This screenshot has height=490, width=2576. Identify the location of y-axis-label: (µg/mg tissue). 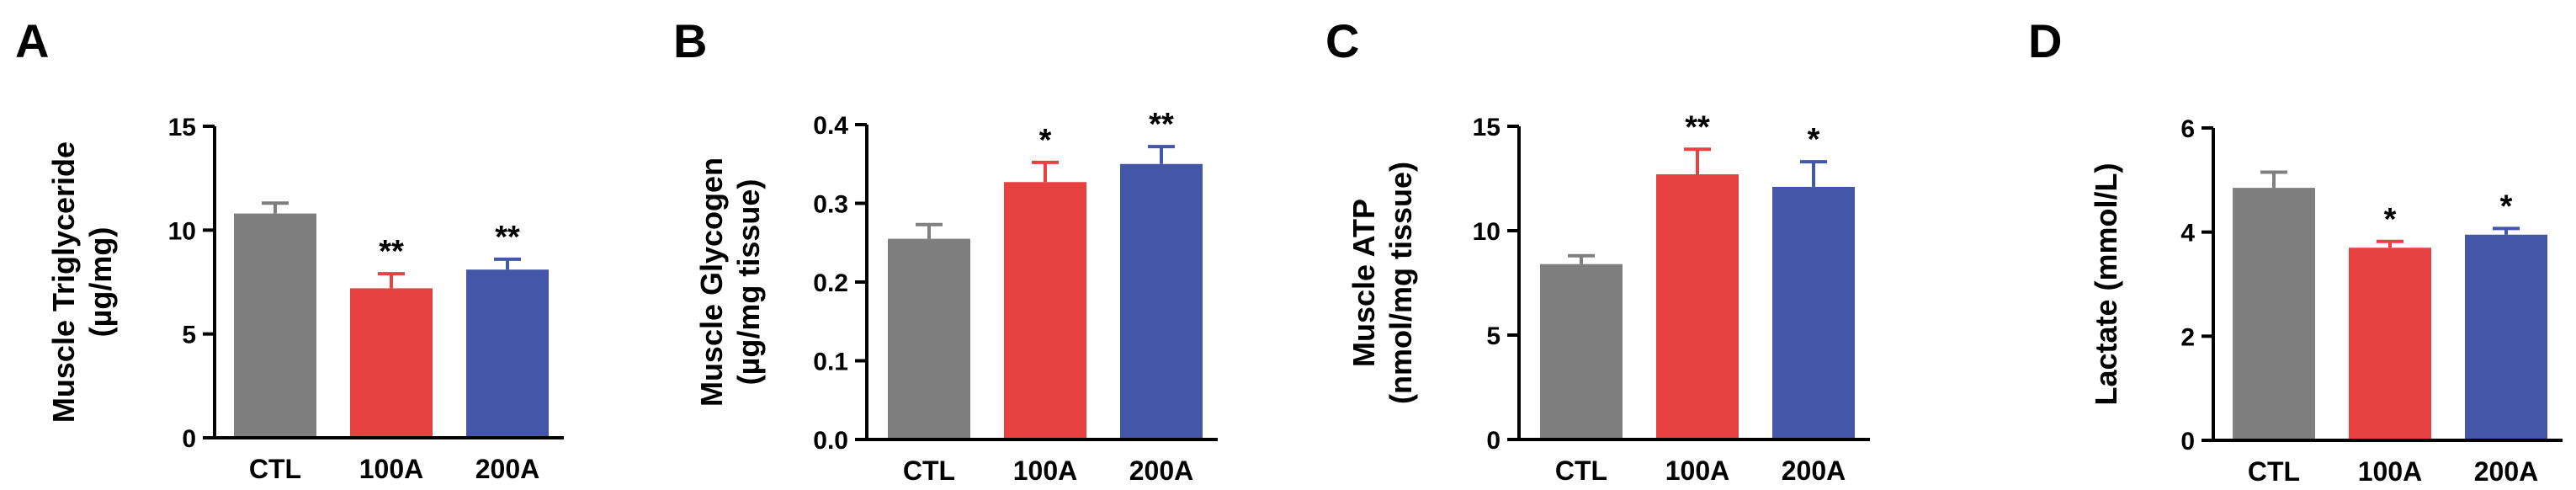
(748, 282).